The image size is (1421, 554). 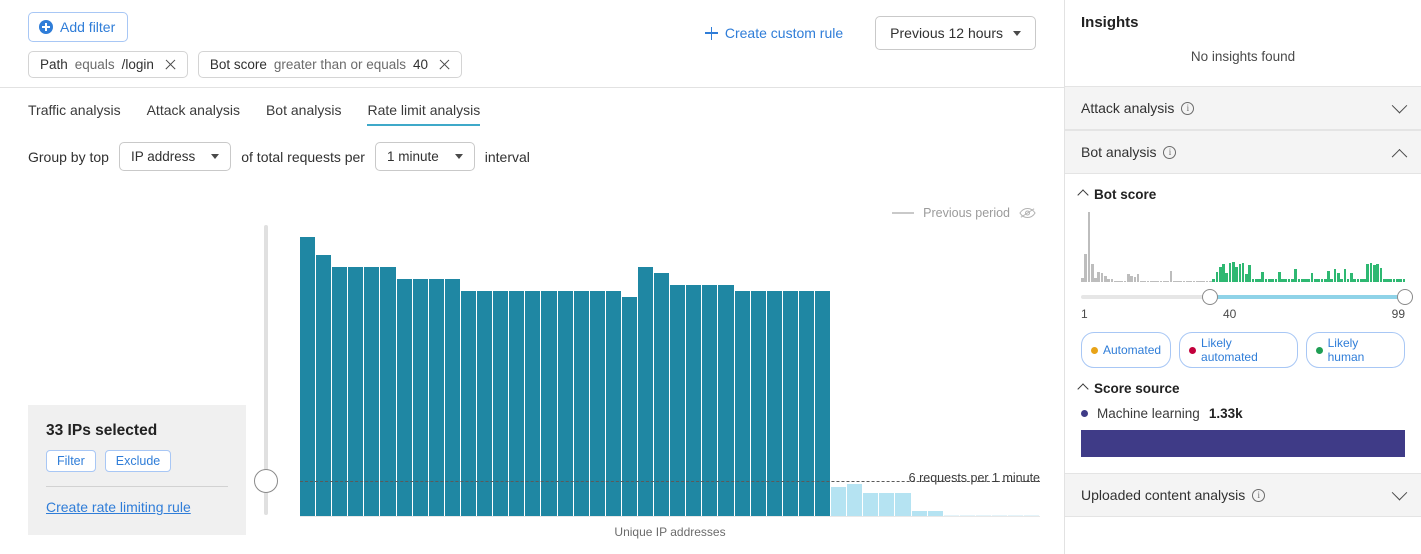 I want to click on legend-chip-likely-human: Likely human, so click(x=1355, y=350).